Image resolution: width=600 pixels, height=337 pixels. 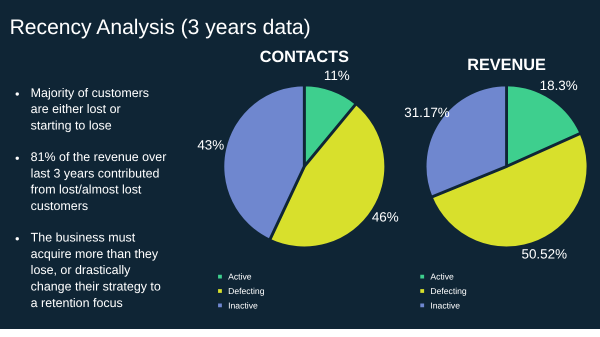 What do you see at coordinates (160, 28) in the screenshot?
I see `text: Recency Analysis (3 years data)` at bounding box center [160, 28].